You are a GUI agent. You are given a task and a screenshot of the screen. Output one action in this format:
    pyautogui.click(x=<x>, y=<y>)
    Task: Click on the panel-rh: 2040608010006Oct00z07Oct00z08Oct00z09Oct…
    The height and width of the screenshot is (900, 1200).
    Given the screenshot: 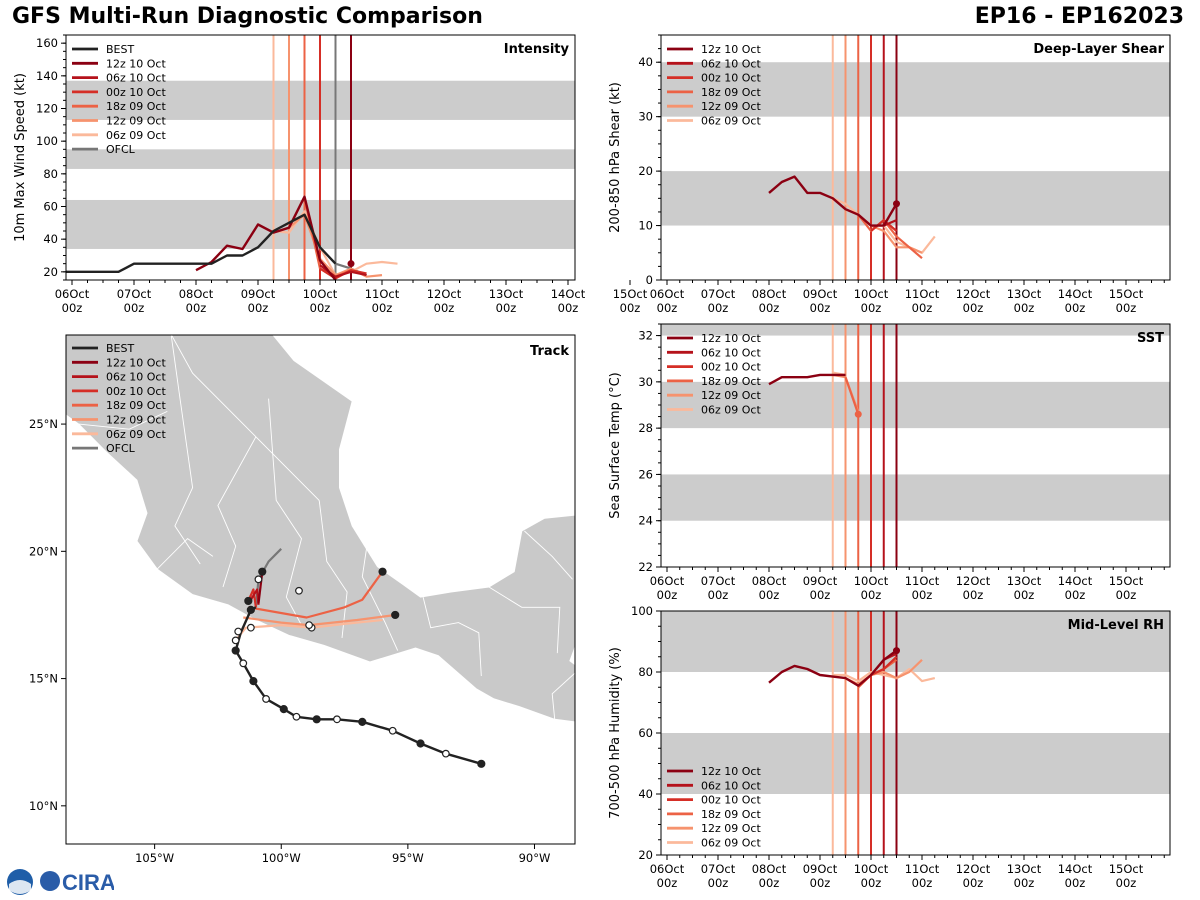 What is the action you would take?
    pyautogui.click(x=889, y=747)
    